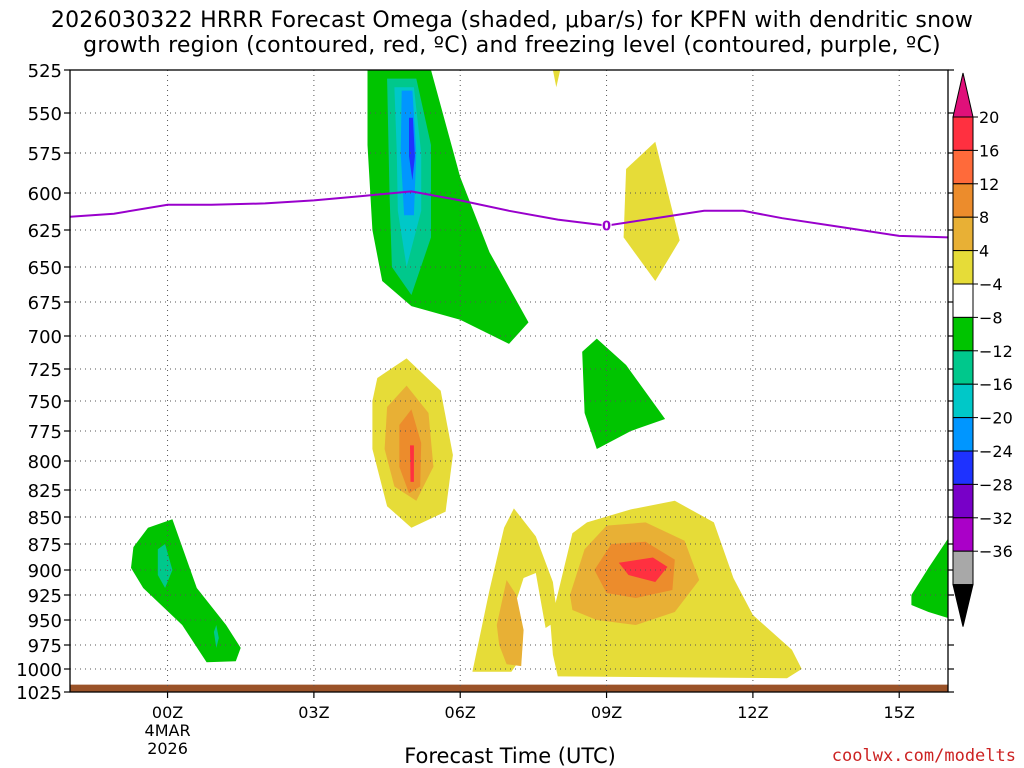 The image size is (1024, 768). I want to click on colorbar-label: −32, so click(996, 518).